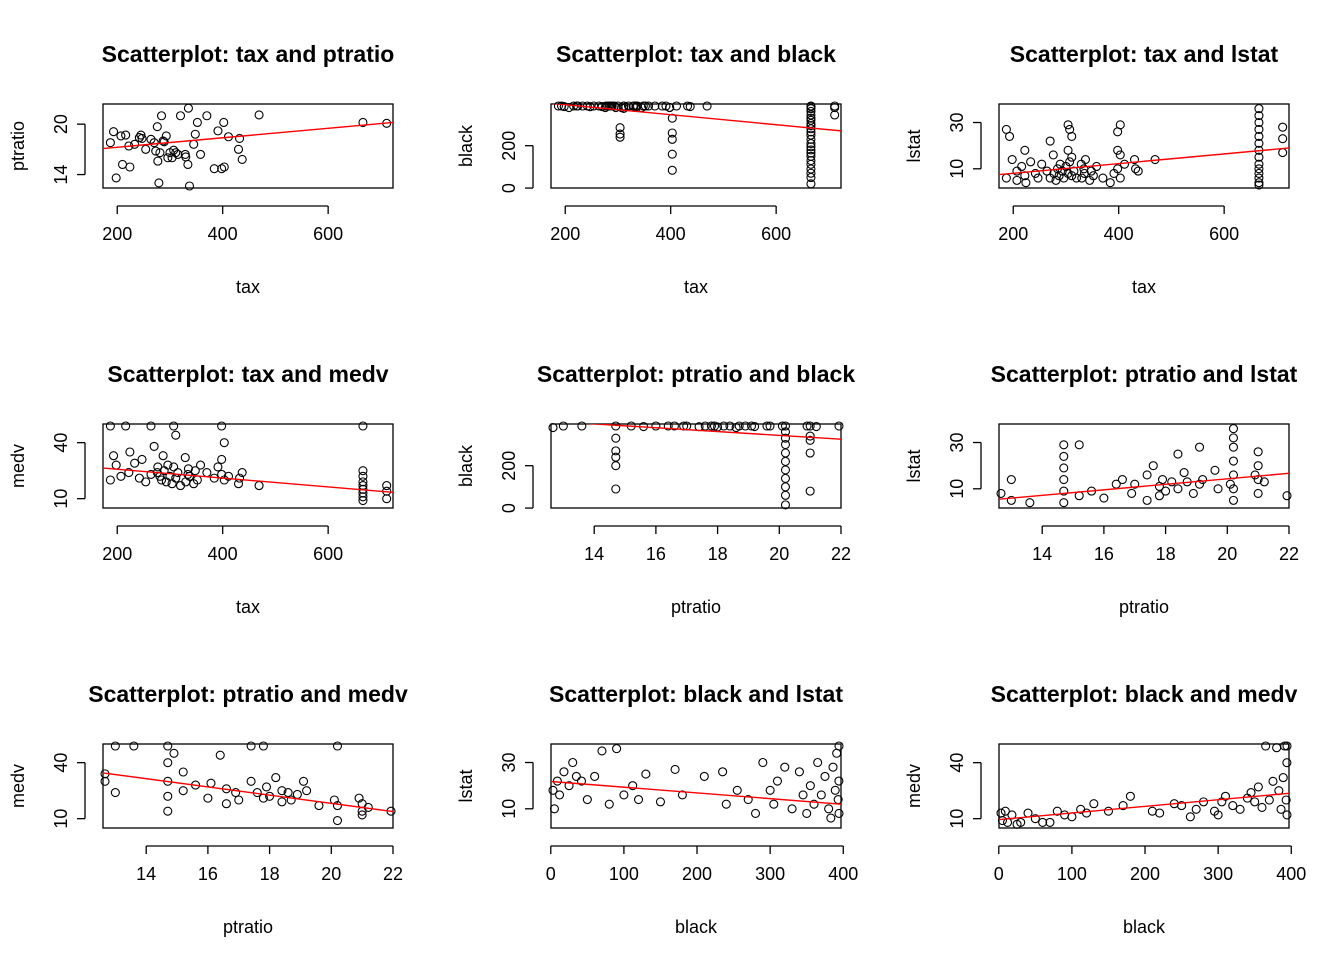 The height and width of the screenshot is (960, 1344). Describe the element at coordinates (1144, 374) in the screenshot. I see `panel-title: Scatterplot: ptratio and lstat` at that location.